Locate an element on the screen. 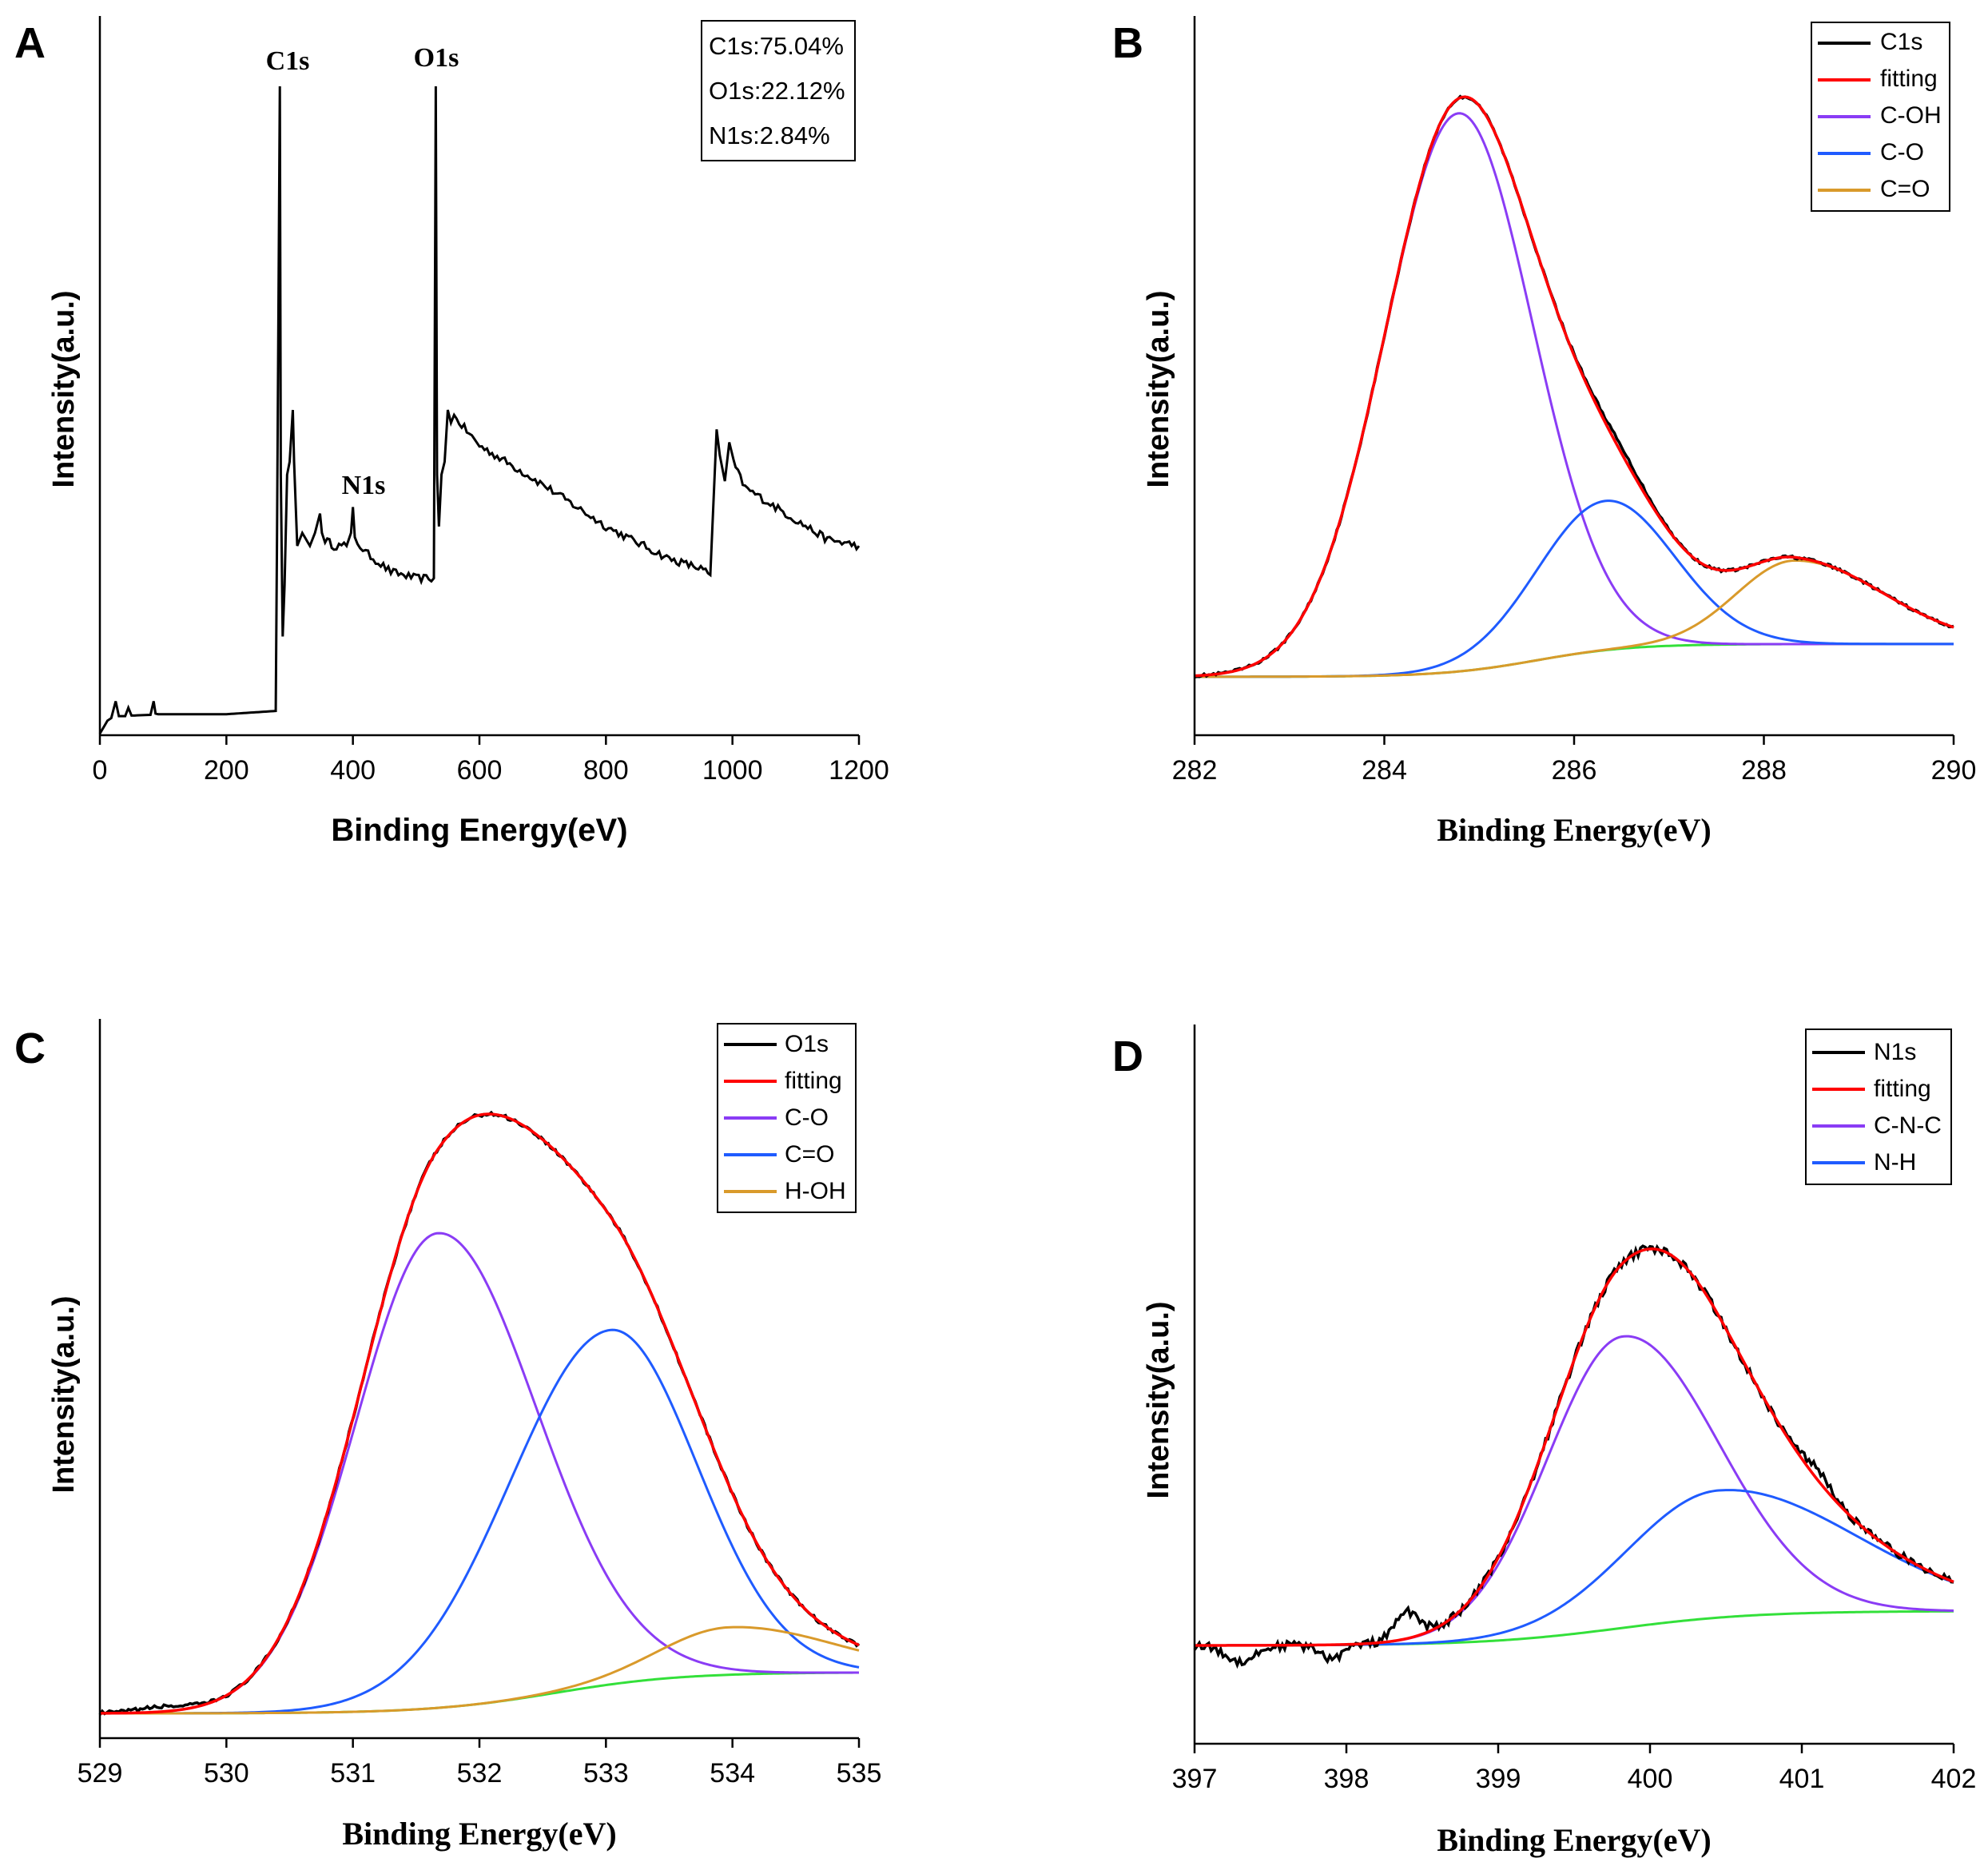  legend-b-c-o: C-O is located at coordinates (1902, 152).